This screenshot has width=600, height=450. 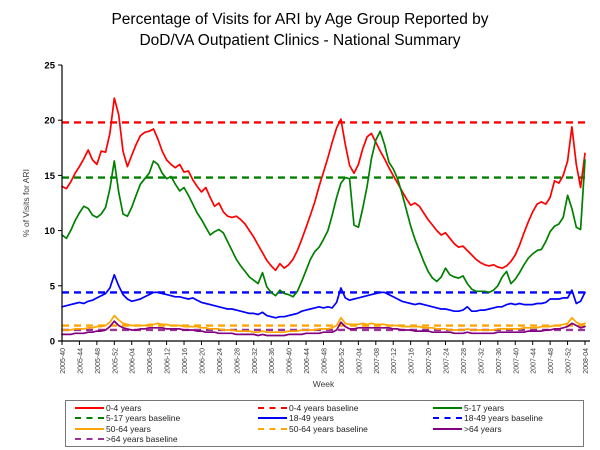 I want to click on legend-item-18-49-years-baseline: 18-49 years baseline, so click(x=508, y=418).